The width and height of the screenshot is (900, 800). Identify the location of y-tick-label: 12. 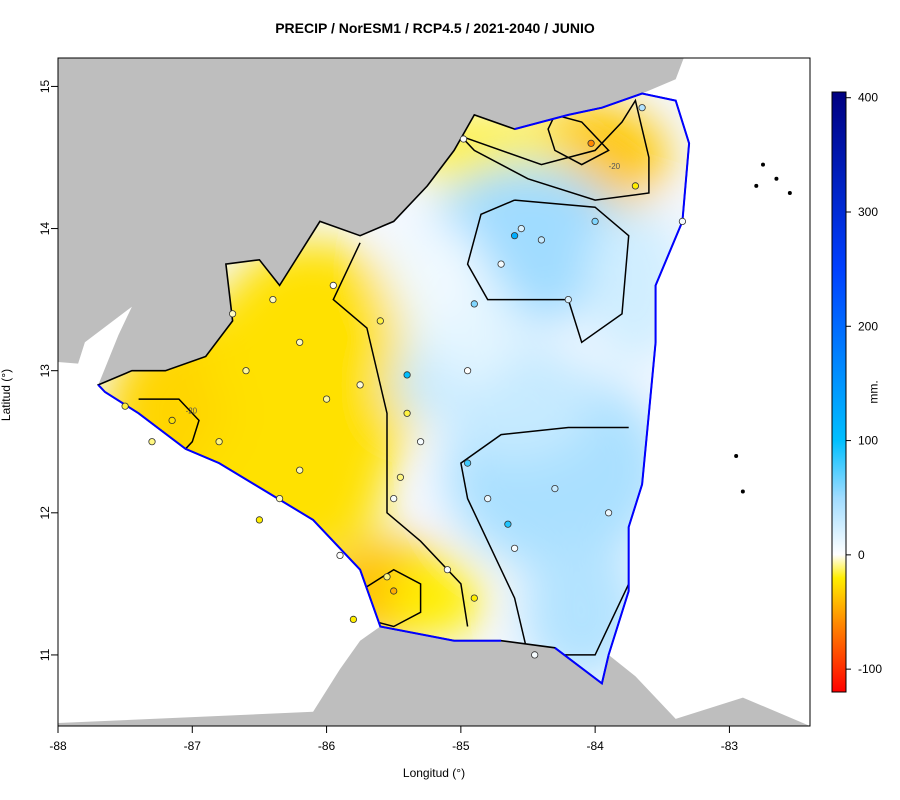
(45, 513).